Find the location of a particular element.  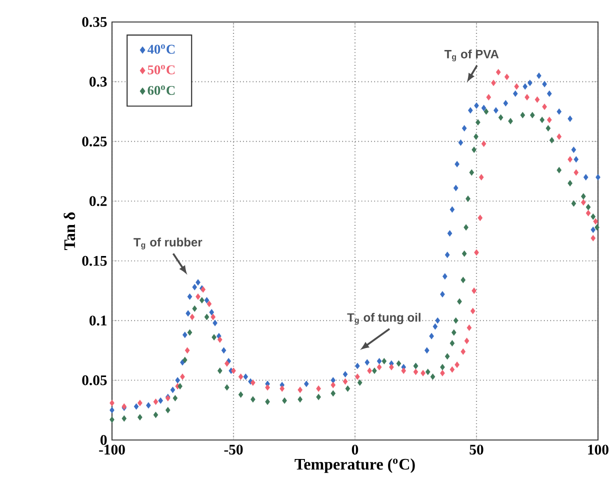

x-tick-label: 50 is located at coordinates (477, 449).